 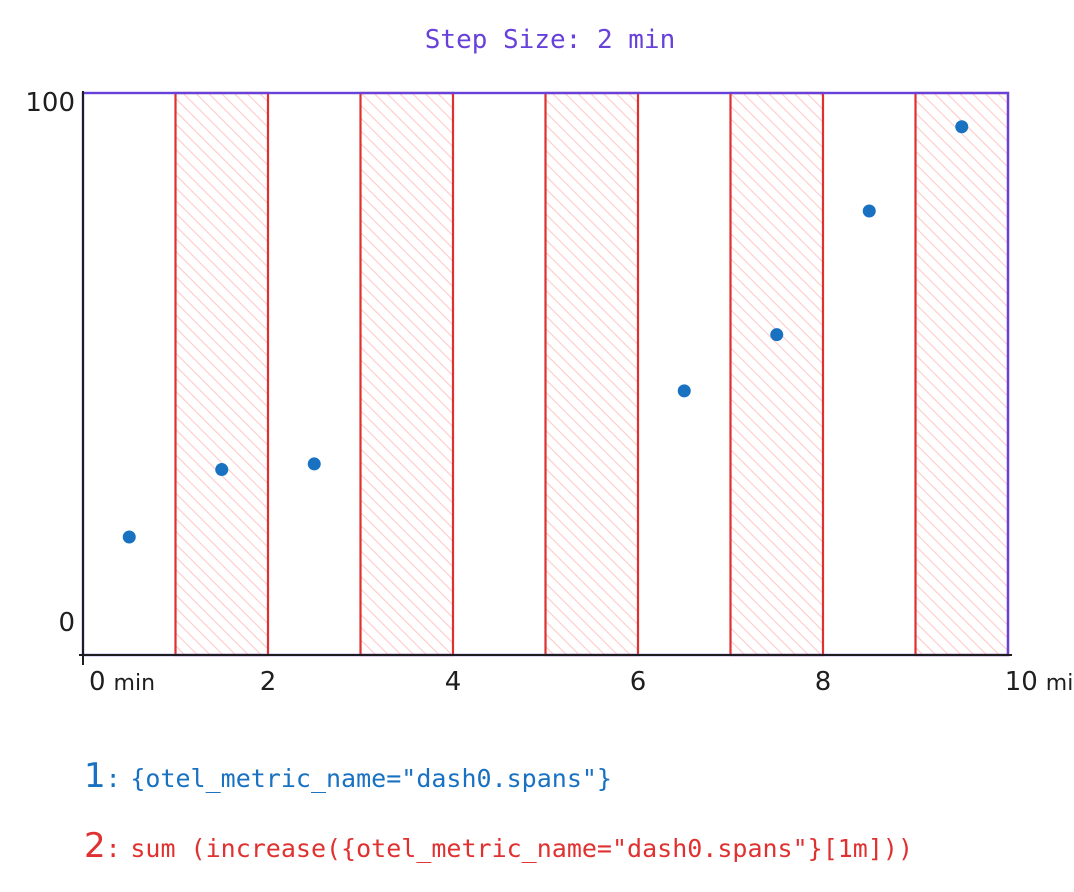 I want to click on legend-item-1: 1: {otel_metric_name="dash0.spans"}, so click(x=348, y=776).